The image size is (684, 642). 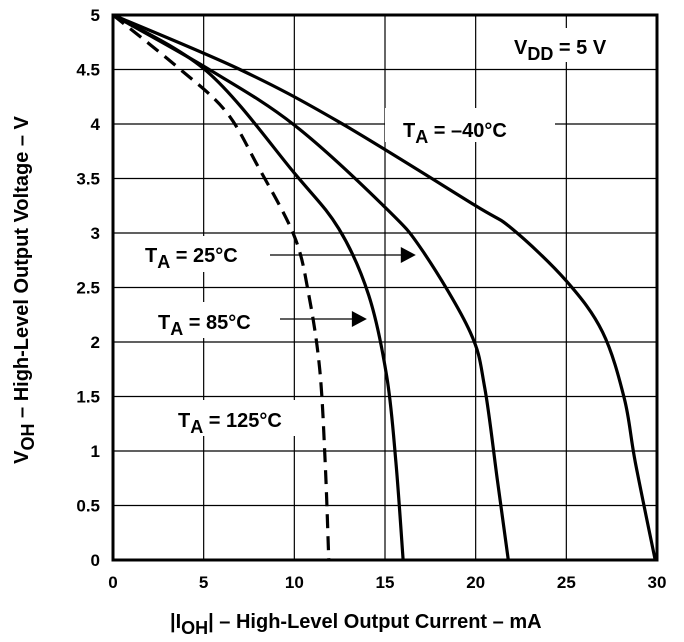 What do you see at coordinates (230, 423) in the screenshot?
I see `series-label: TA = 125°C` at bounding box center [230, 423].